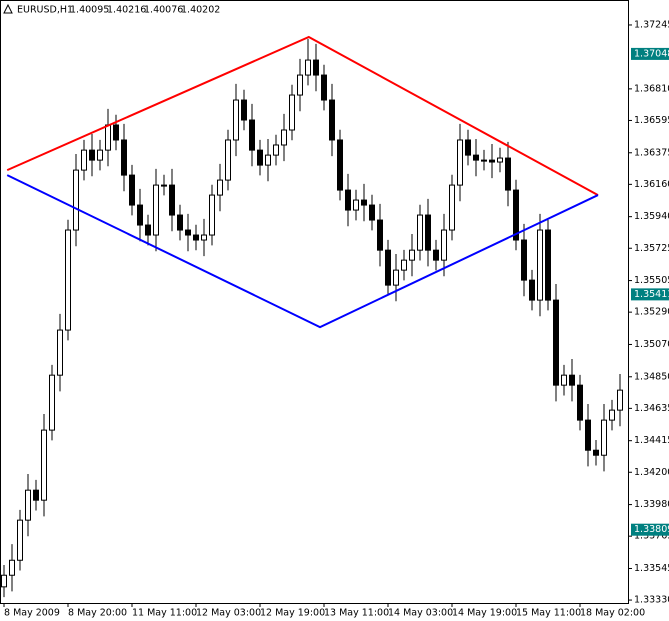 This screenshot has height=621, width=669. What do you see at coordinates (356, 613) in the screenshot?
I see `x-tick-label: 13 May 11:00` at bounding box center [356, 613].